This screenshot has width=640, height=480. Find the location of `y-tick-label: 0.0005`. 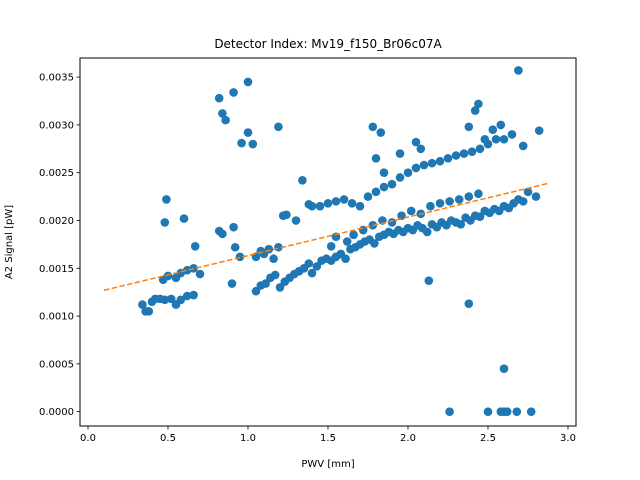

y-tick-label: 0.0005 is located at coordinates (56, 364).